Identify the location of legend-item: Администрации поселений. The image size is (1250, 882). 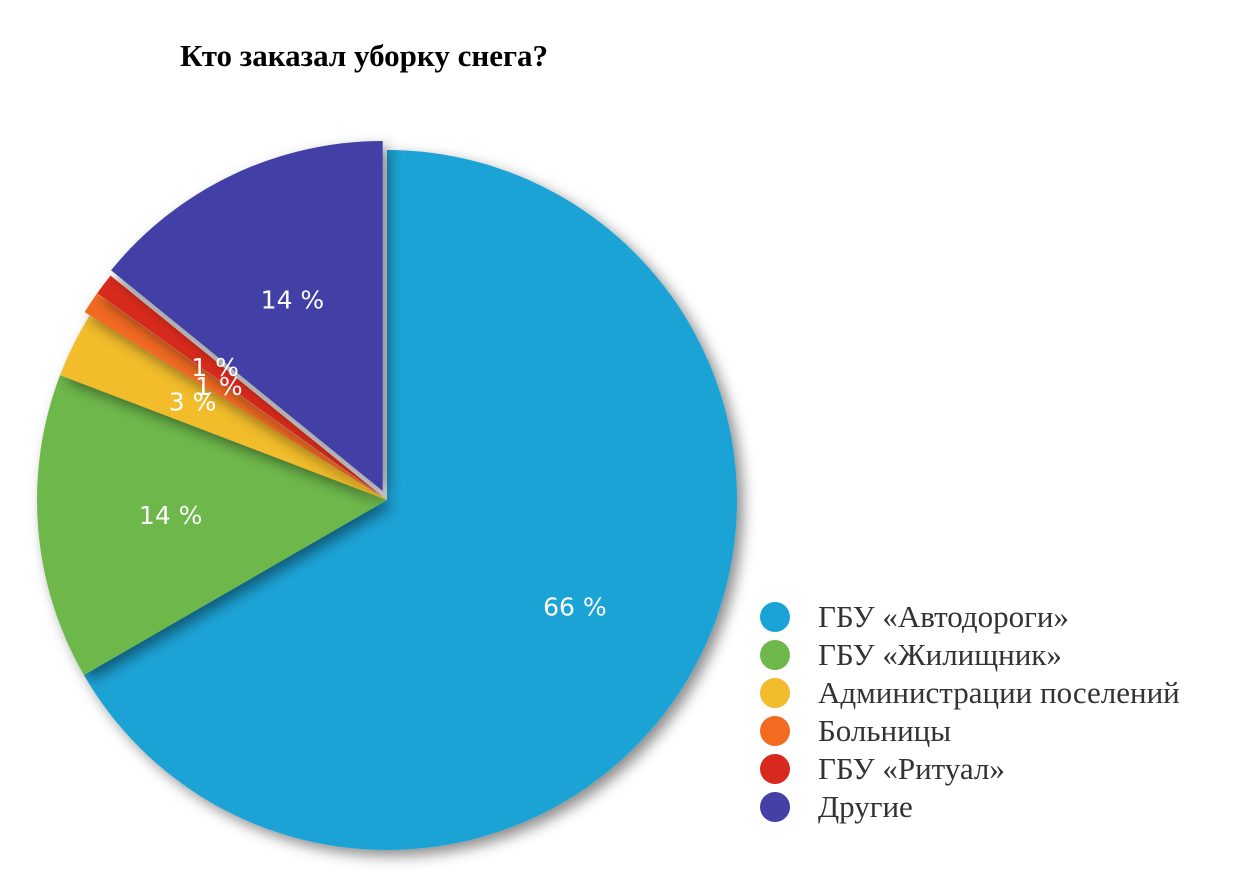
(970, 693).